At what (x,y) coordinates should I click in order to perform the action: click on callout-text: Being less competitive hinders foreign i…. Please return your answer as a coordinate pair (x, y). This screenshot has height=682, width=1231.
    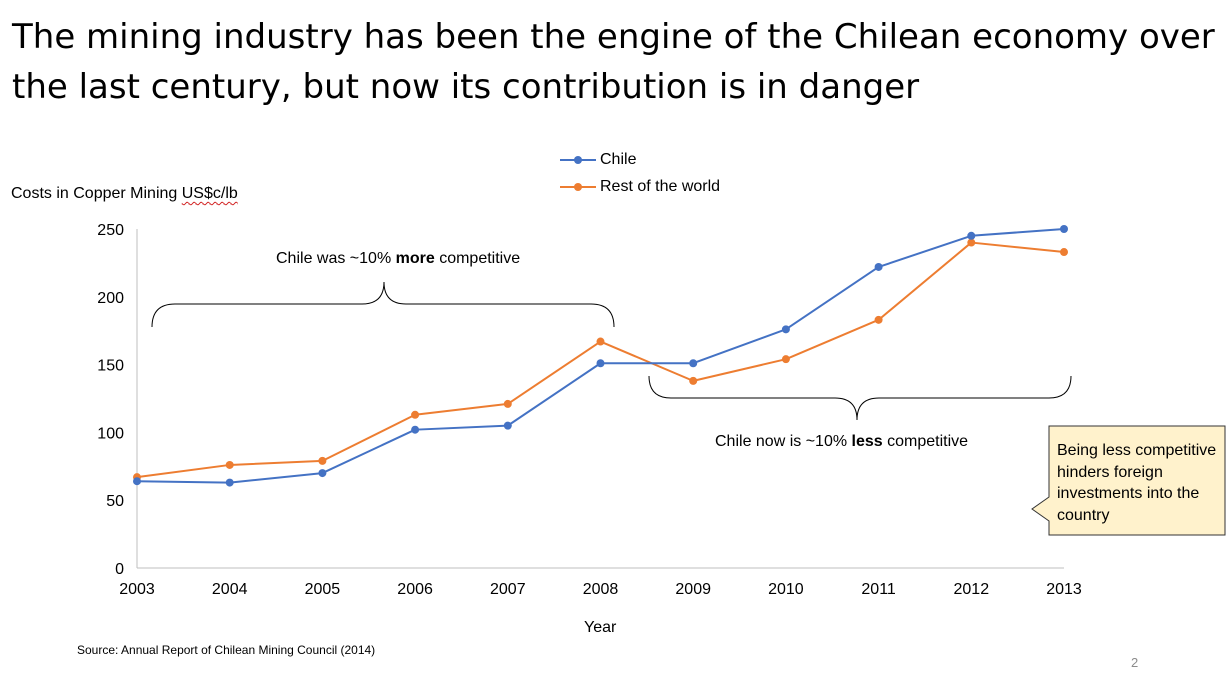
    Looking at the image, I should click on (1137, 483).